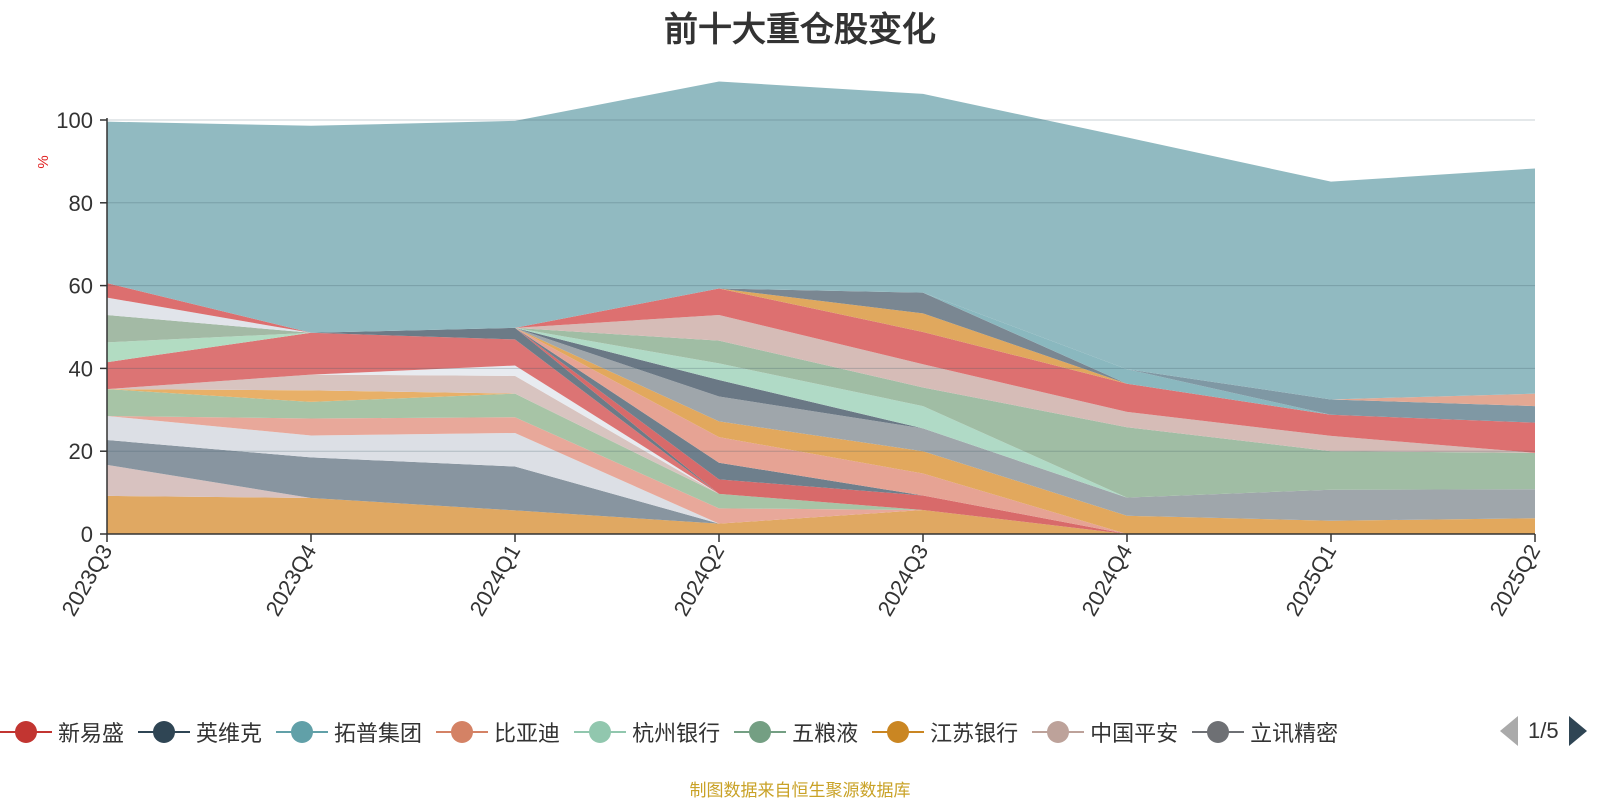 The image size is (1600, 801). I want to click on legend-label: 中国平安, so click(1134, 733).